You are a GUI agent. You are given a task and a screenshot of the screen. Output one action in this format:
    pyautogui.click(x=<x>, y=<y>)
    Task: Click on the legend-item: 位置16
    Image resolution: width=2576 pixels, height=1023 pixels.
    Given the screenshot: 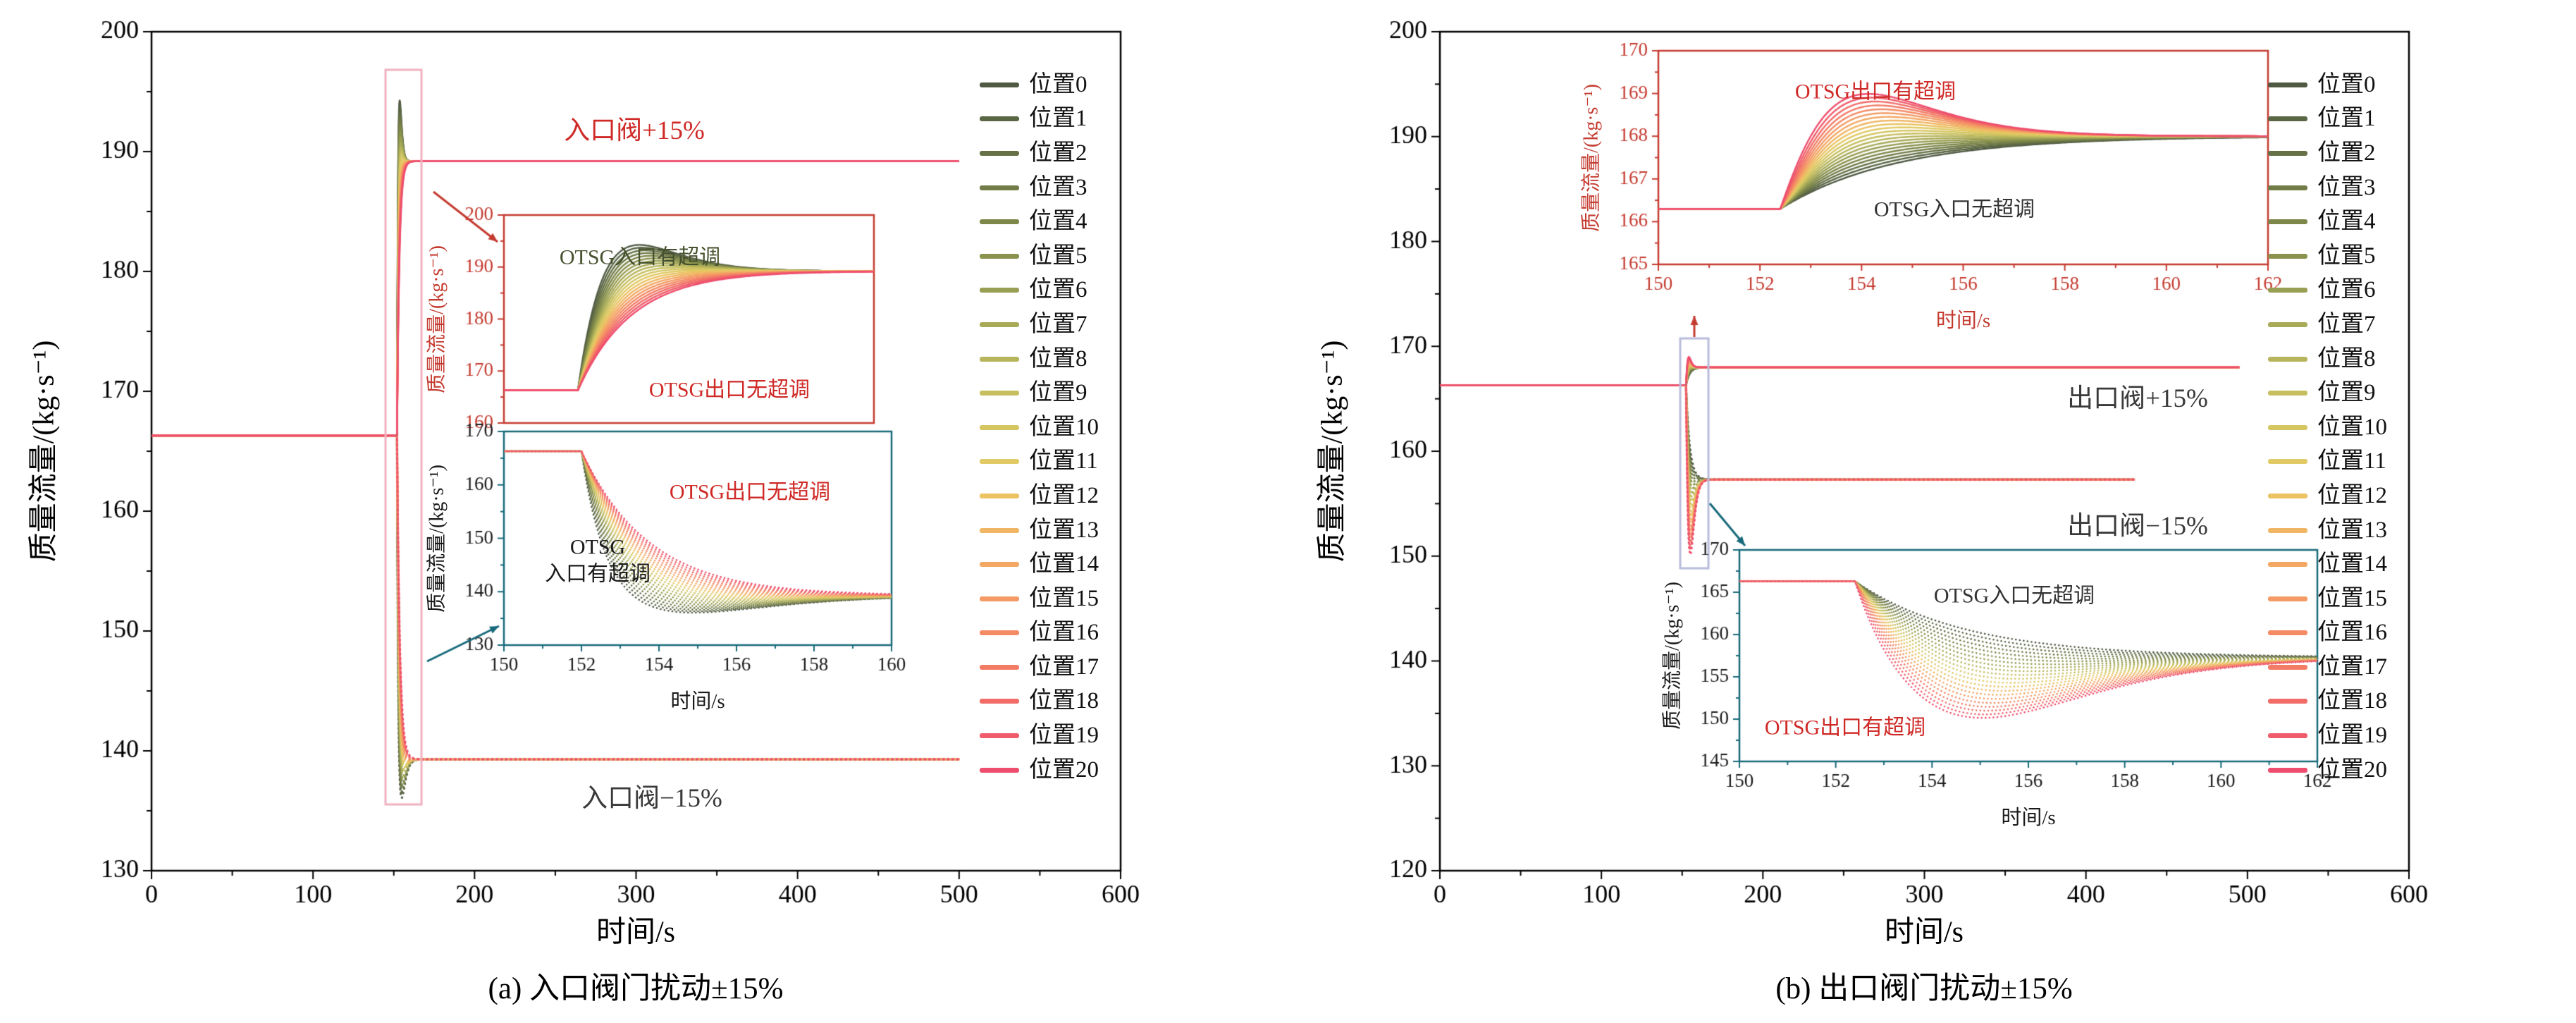 What is the action you would take?
    pyautogui.click(x=1039, y=633)
    